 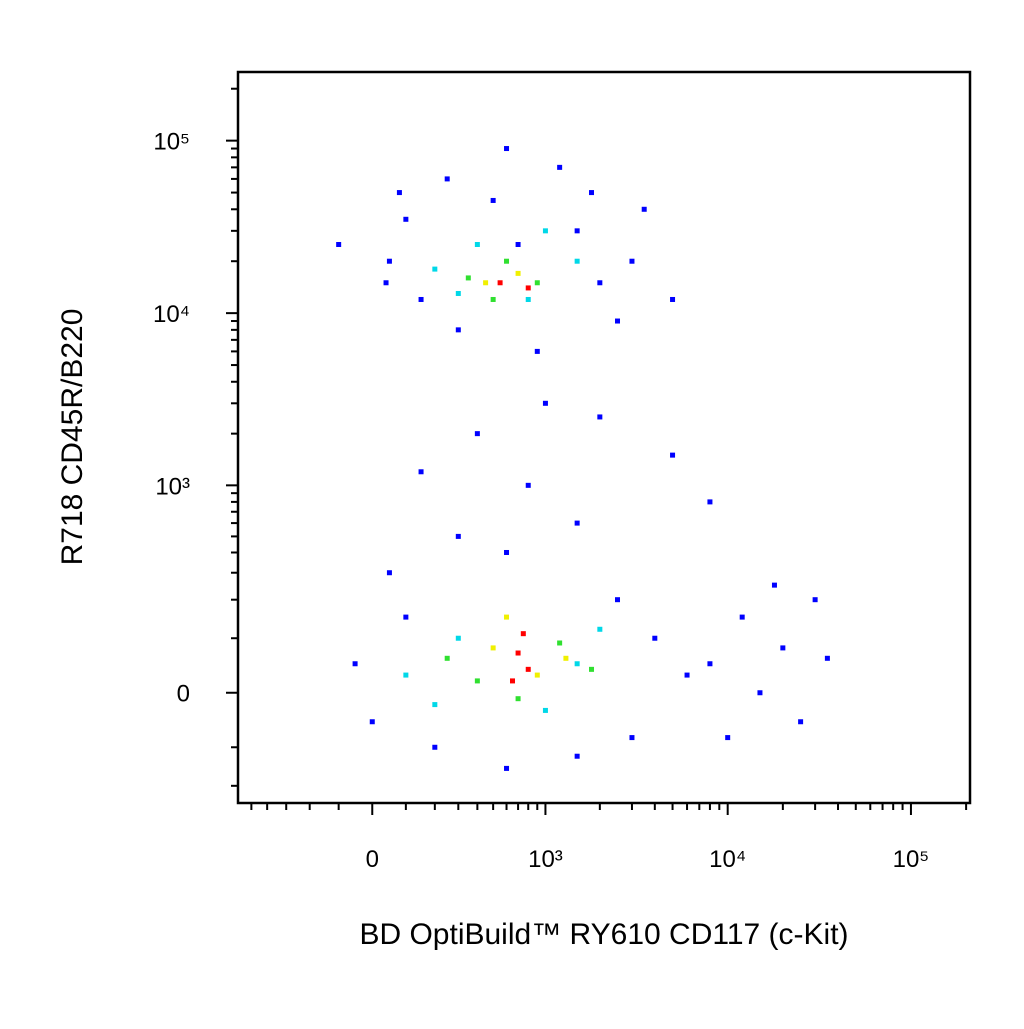 What do you see at coordinates (171, 314) in the screenshot?
I see `y-tick-label: 10⁴` at bounding box center [171, 314].